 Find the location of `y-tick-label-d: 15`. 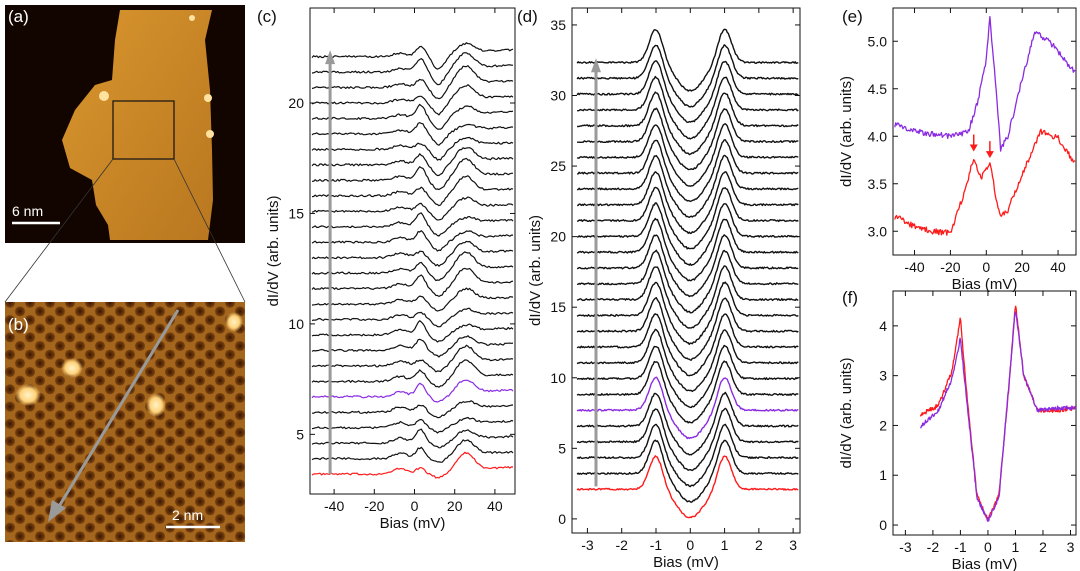

y-tick-label-d: 15 is located at coordinates (558, 307).